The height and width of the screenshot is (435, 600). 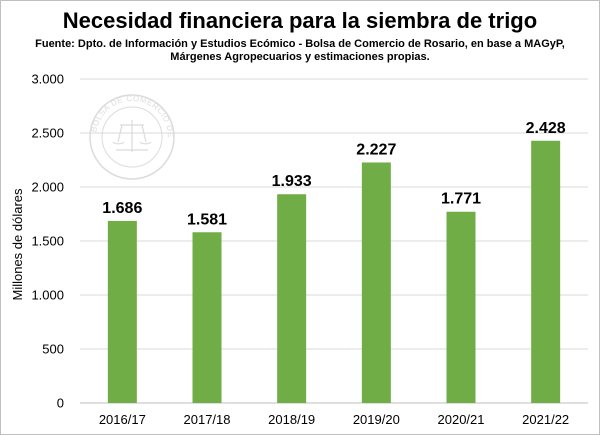 What do you see at coordinates (207, 419) in the screenshot?
I see `x-tick-label: 2017/18` at bounding box center [207, 419].